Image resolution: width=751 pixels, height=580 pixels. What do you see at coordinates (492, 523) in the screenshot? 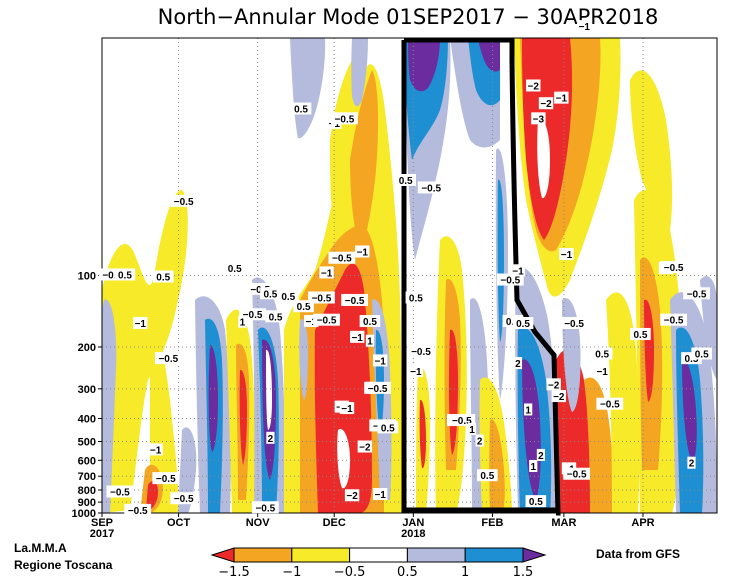
I see `x-tick-label: FEB` at bounding box center [492, 523].